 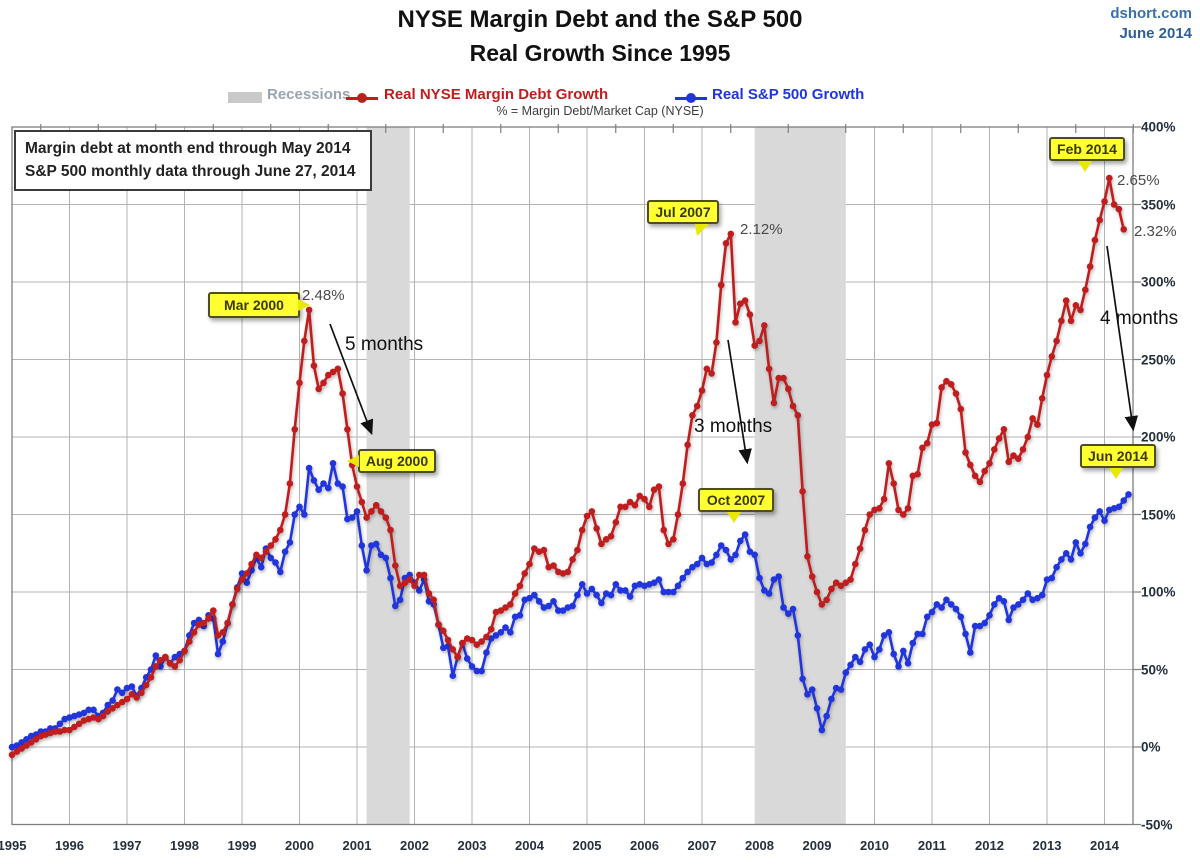 I want to click on y-axis-tick-label: 50%, so click(x=1155, y=669).